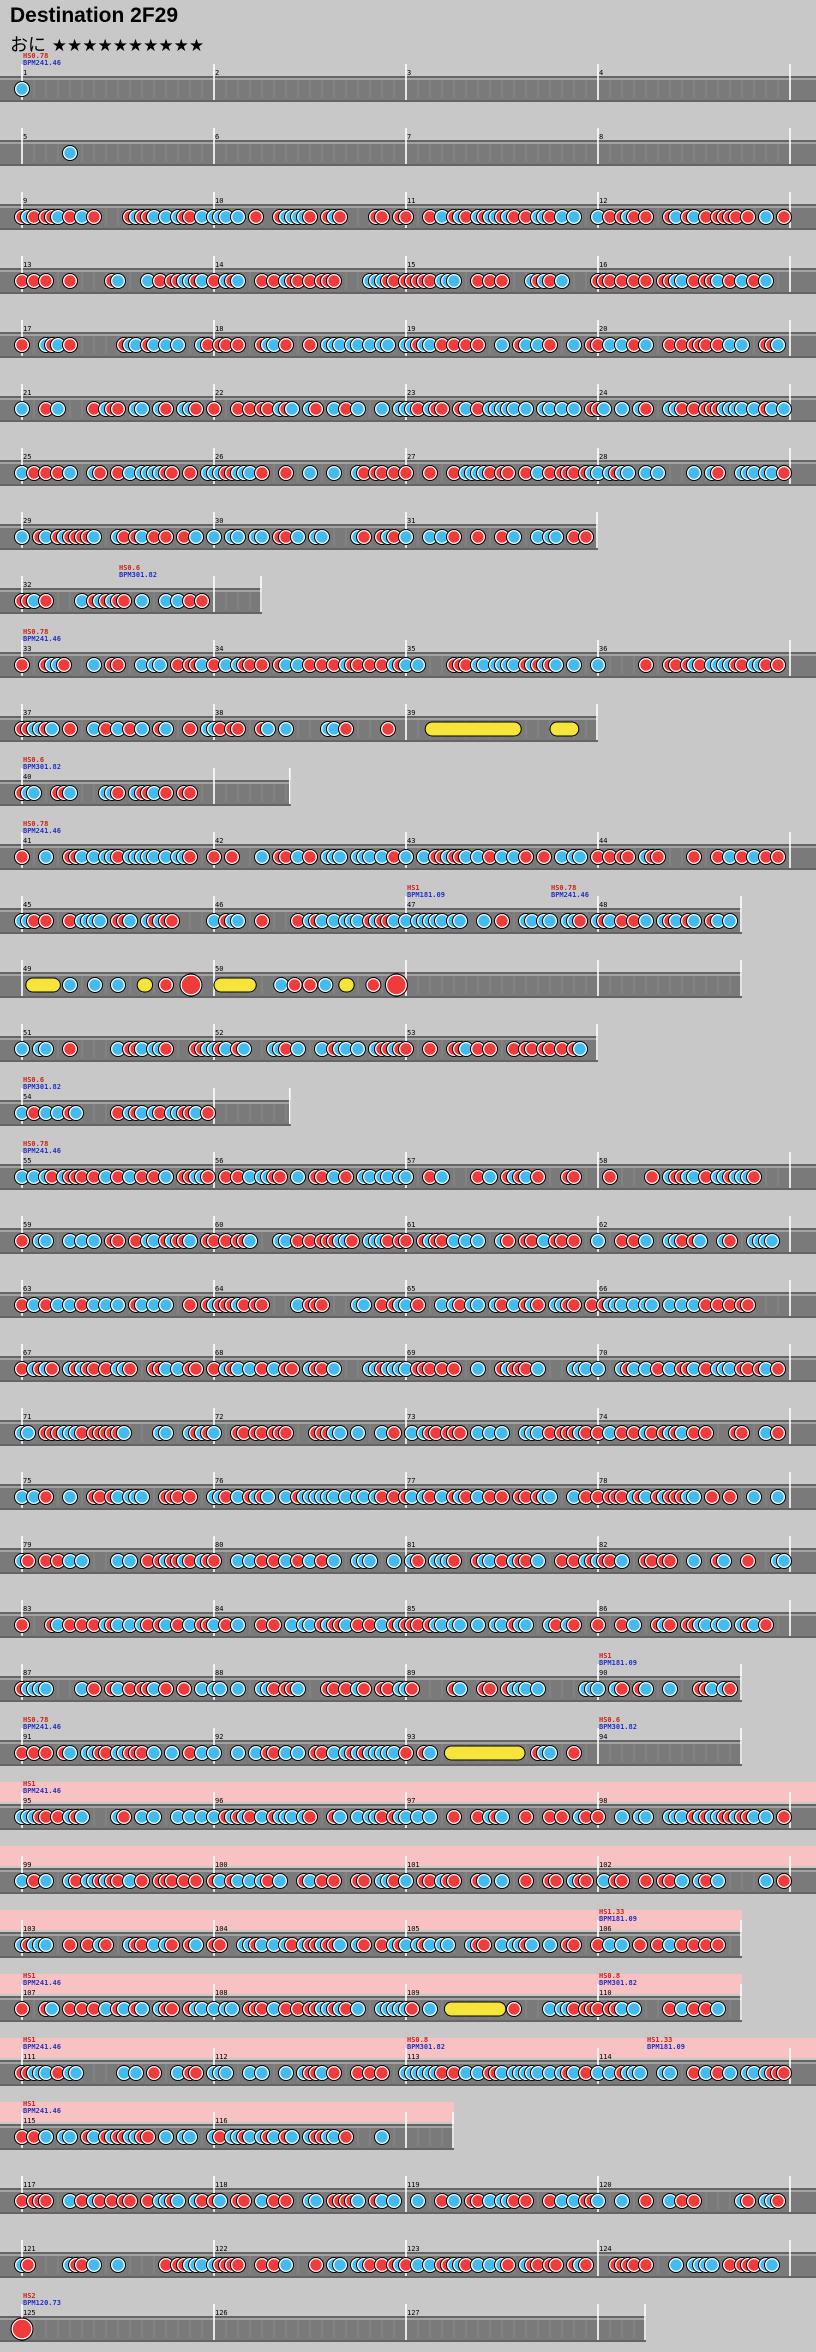 The image size is (816, 2352). I want to click on difficulty-label: おに, so click(28, 45).